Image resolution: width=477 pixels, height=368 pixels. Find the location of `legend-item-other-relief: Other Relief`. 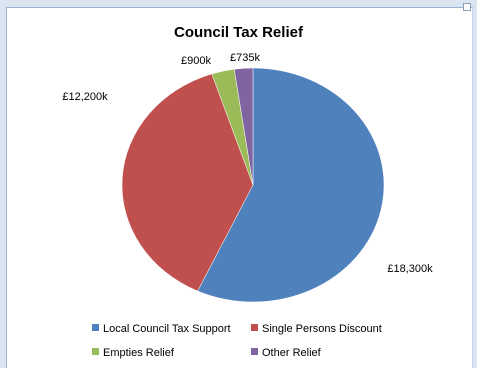

legend-item-other-relief: Other Relief is located at coordinates (286, 353).